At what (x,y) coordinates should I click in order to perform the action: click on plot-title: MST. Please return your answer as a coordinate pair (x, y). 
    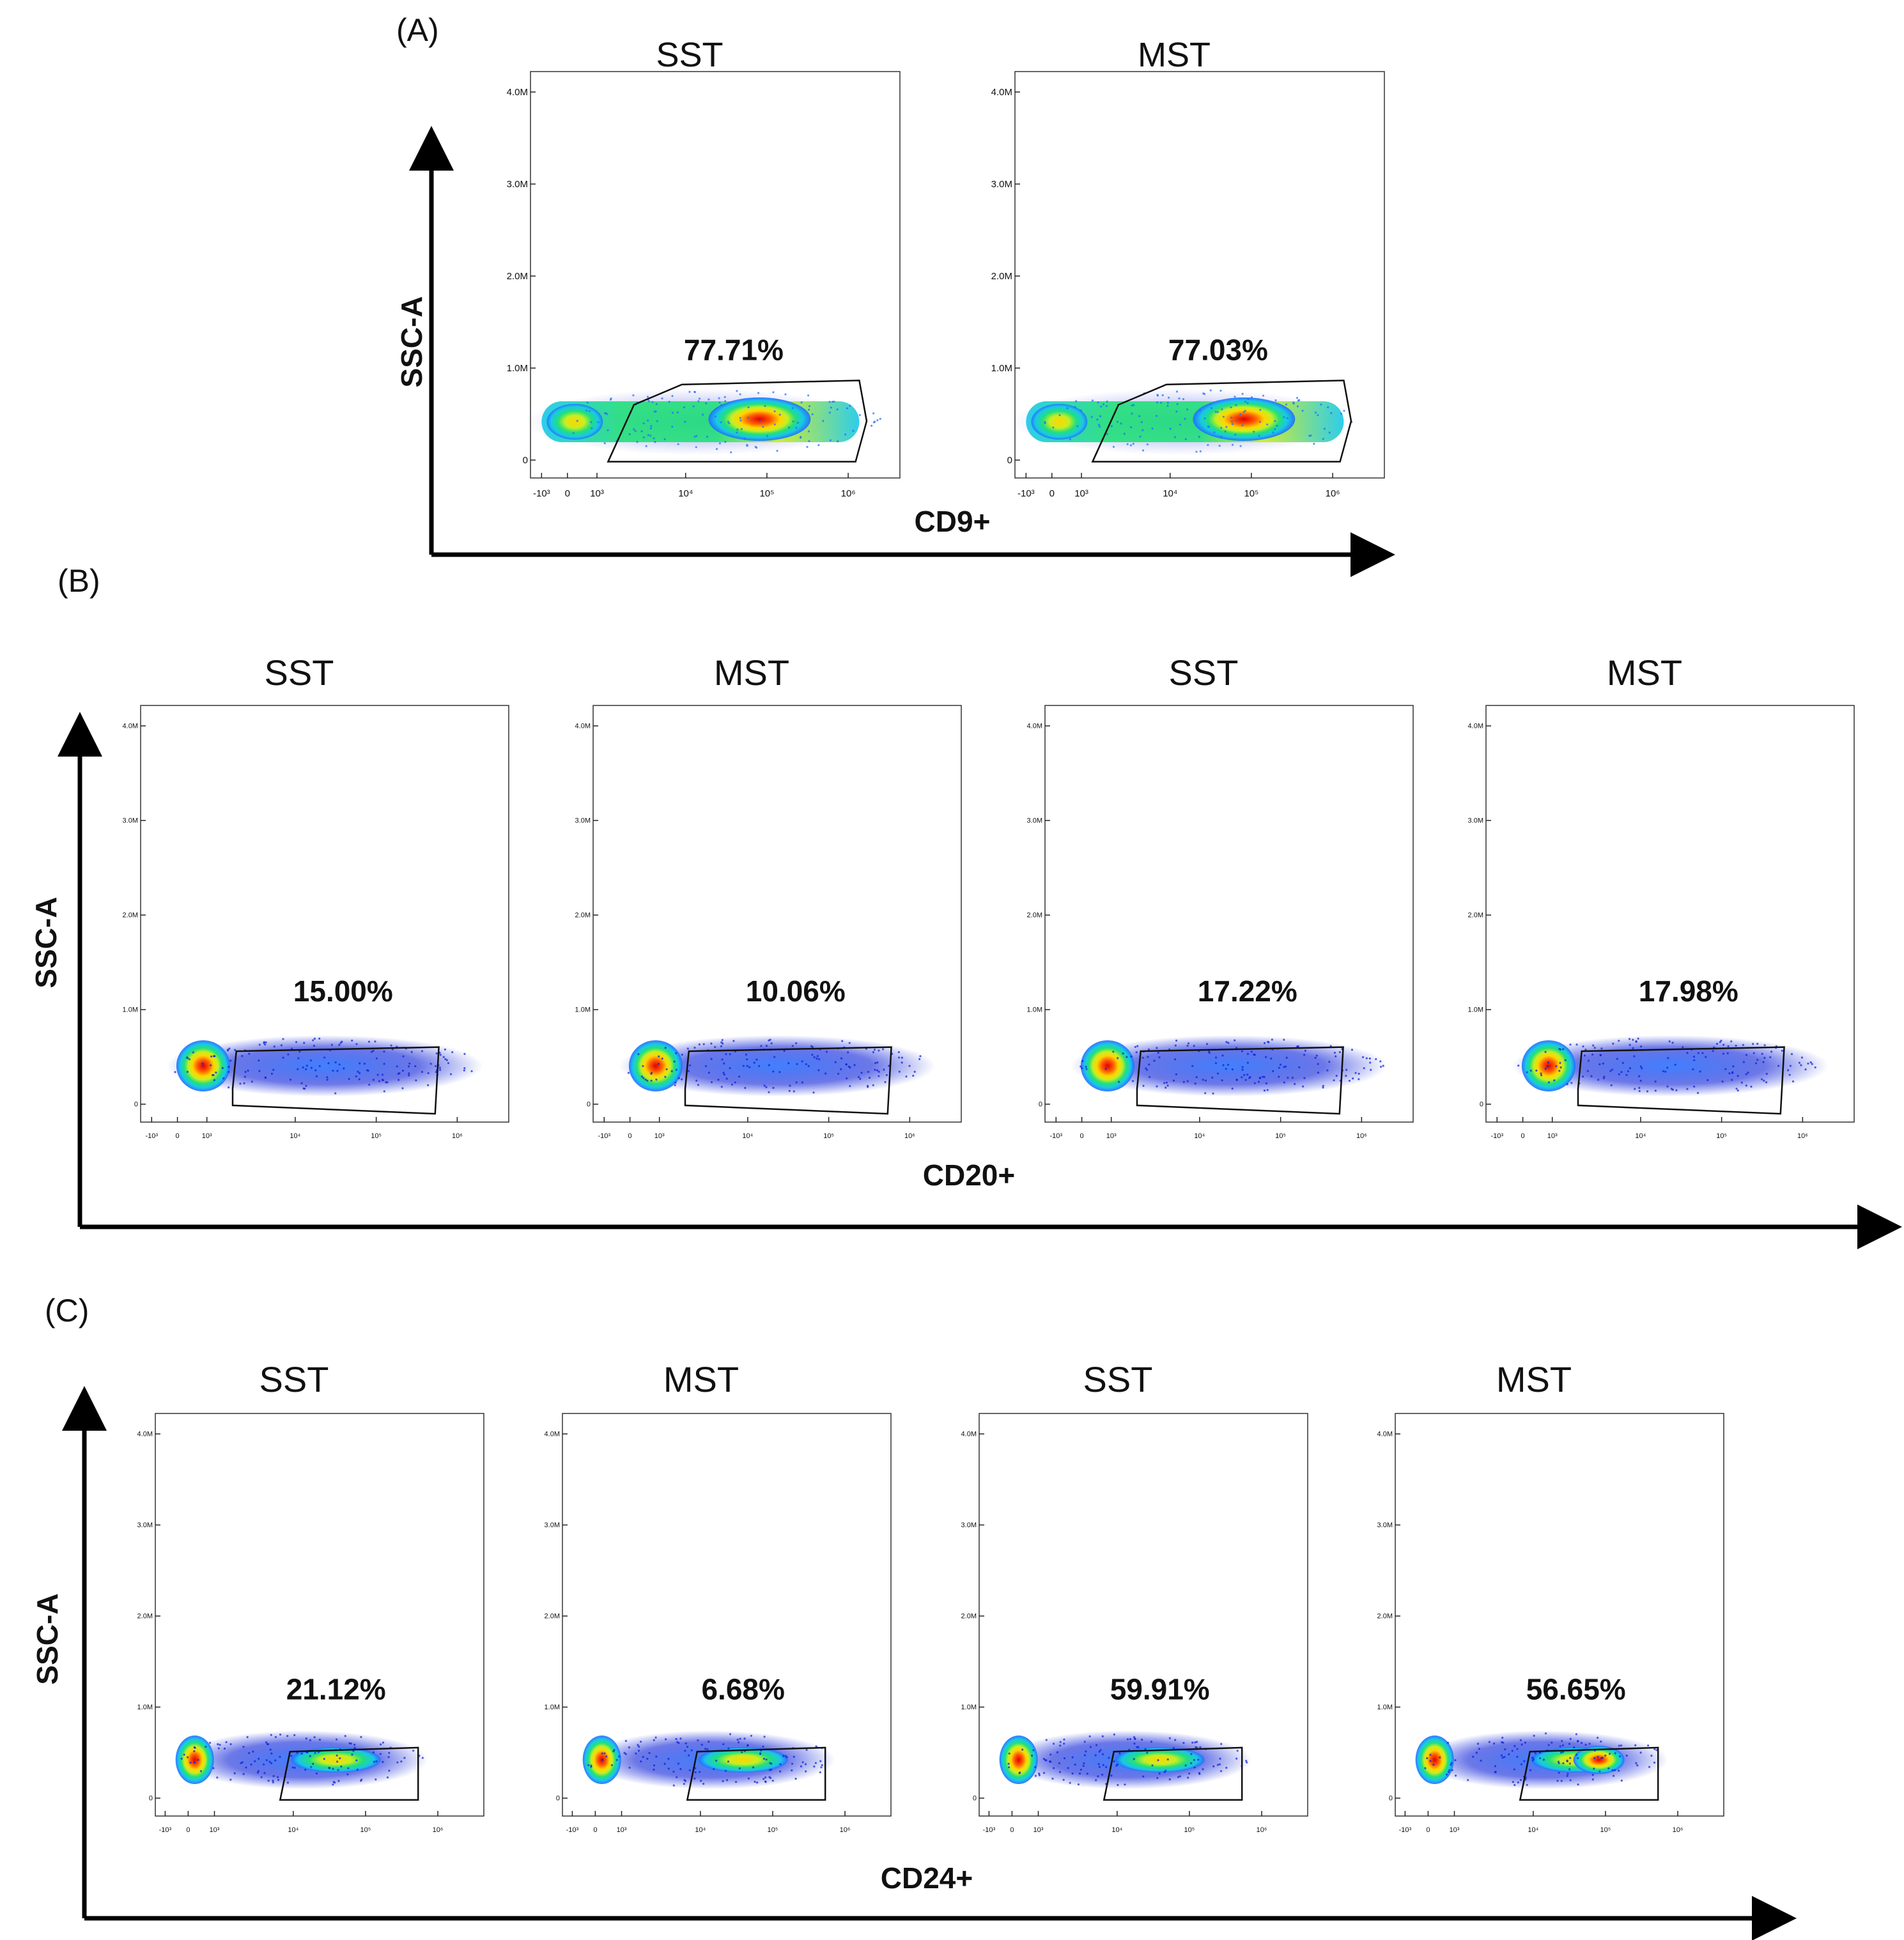
    Looking at the image, I should click on (1174, 55).